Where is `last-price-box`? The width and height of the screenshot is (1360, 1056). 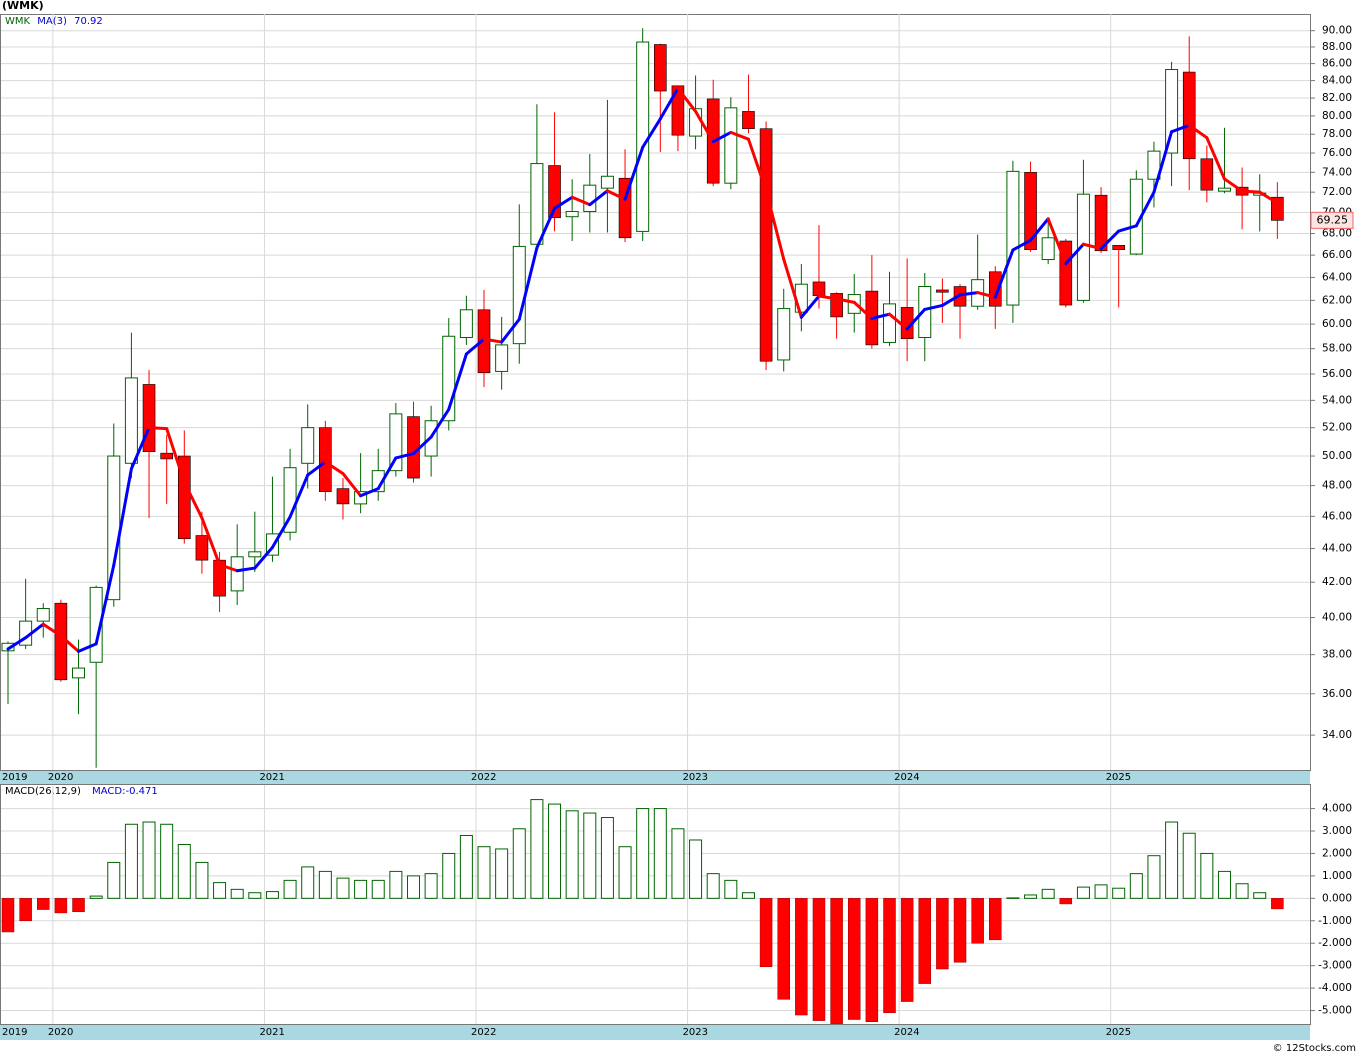 last-price-box is located at coordinates (1332, 220).